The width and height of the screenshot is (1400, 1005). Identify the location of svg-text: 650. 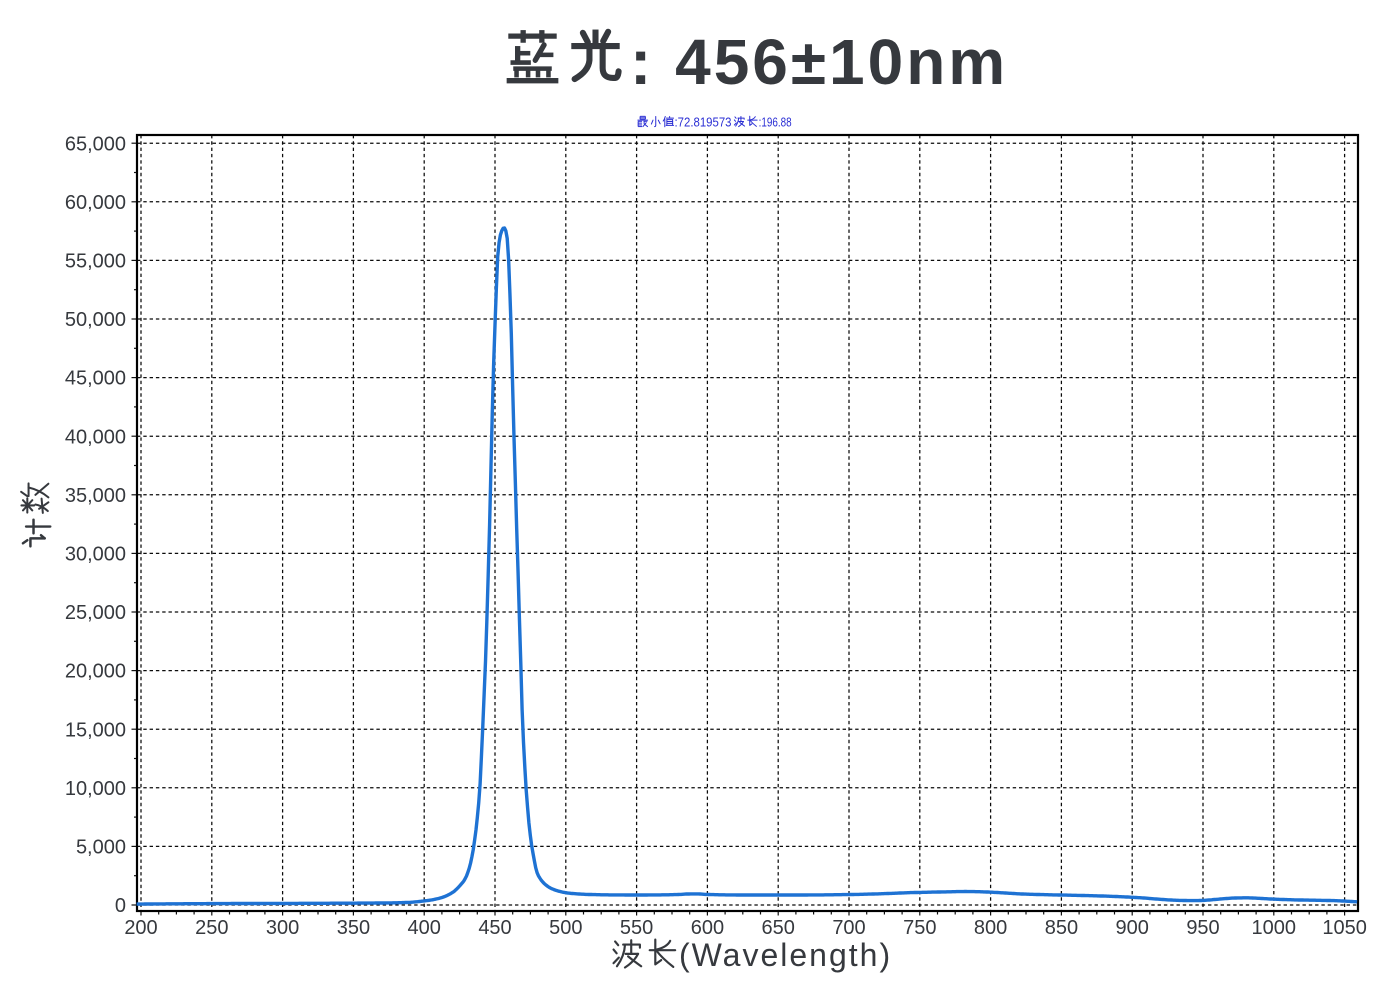
(778, 928).